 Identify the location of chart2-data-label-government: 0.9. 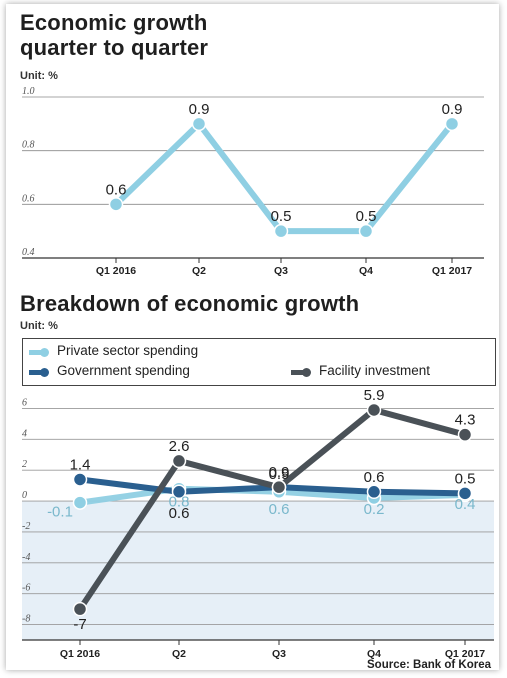
(279, 474).